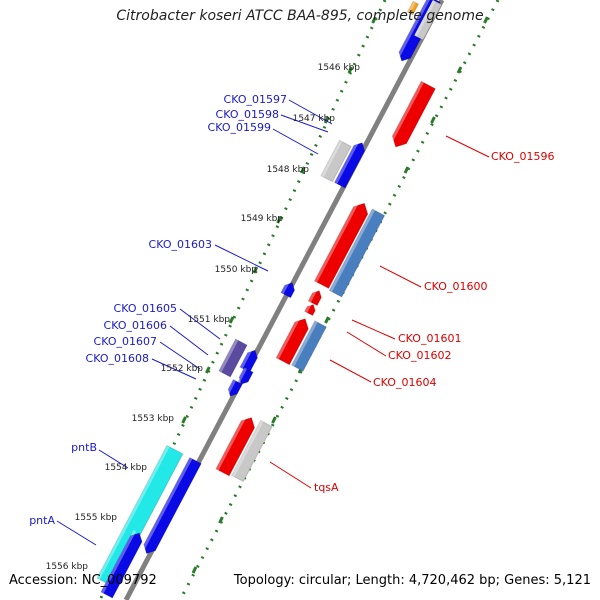  What do you see at coordinates (153, 419) in the screenshot?
I see `tick-label: 1553 kbp` at bounding box center [153, 419].